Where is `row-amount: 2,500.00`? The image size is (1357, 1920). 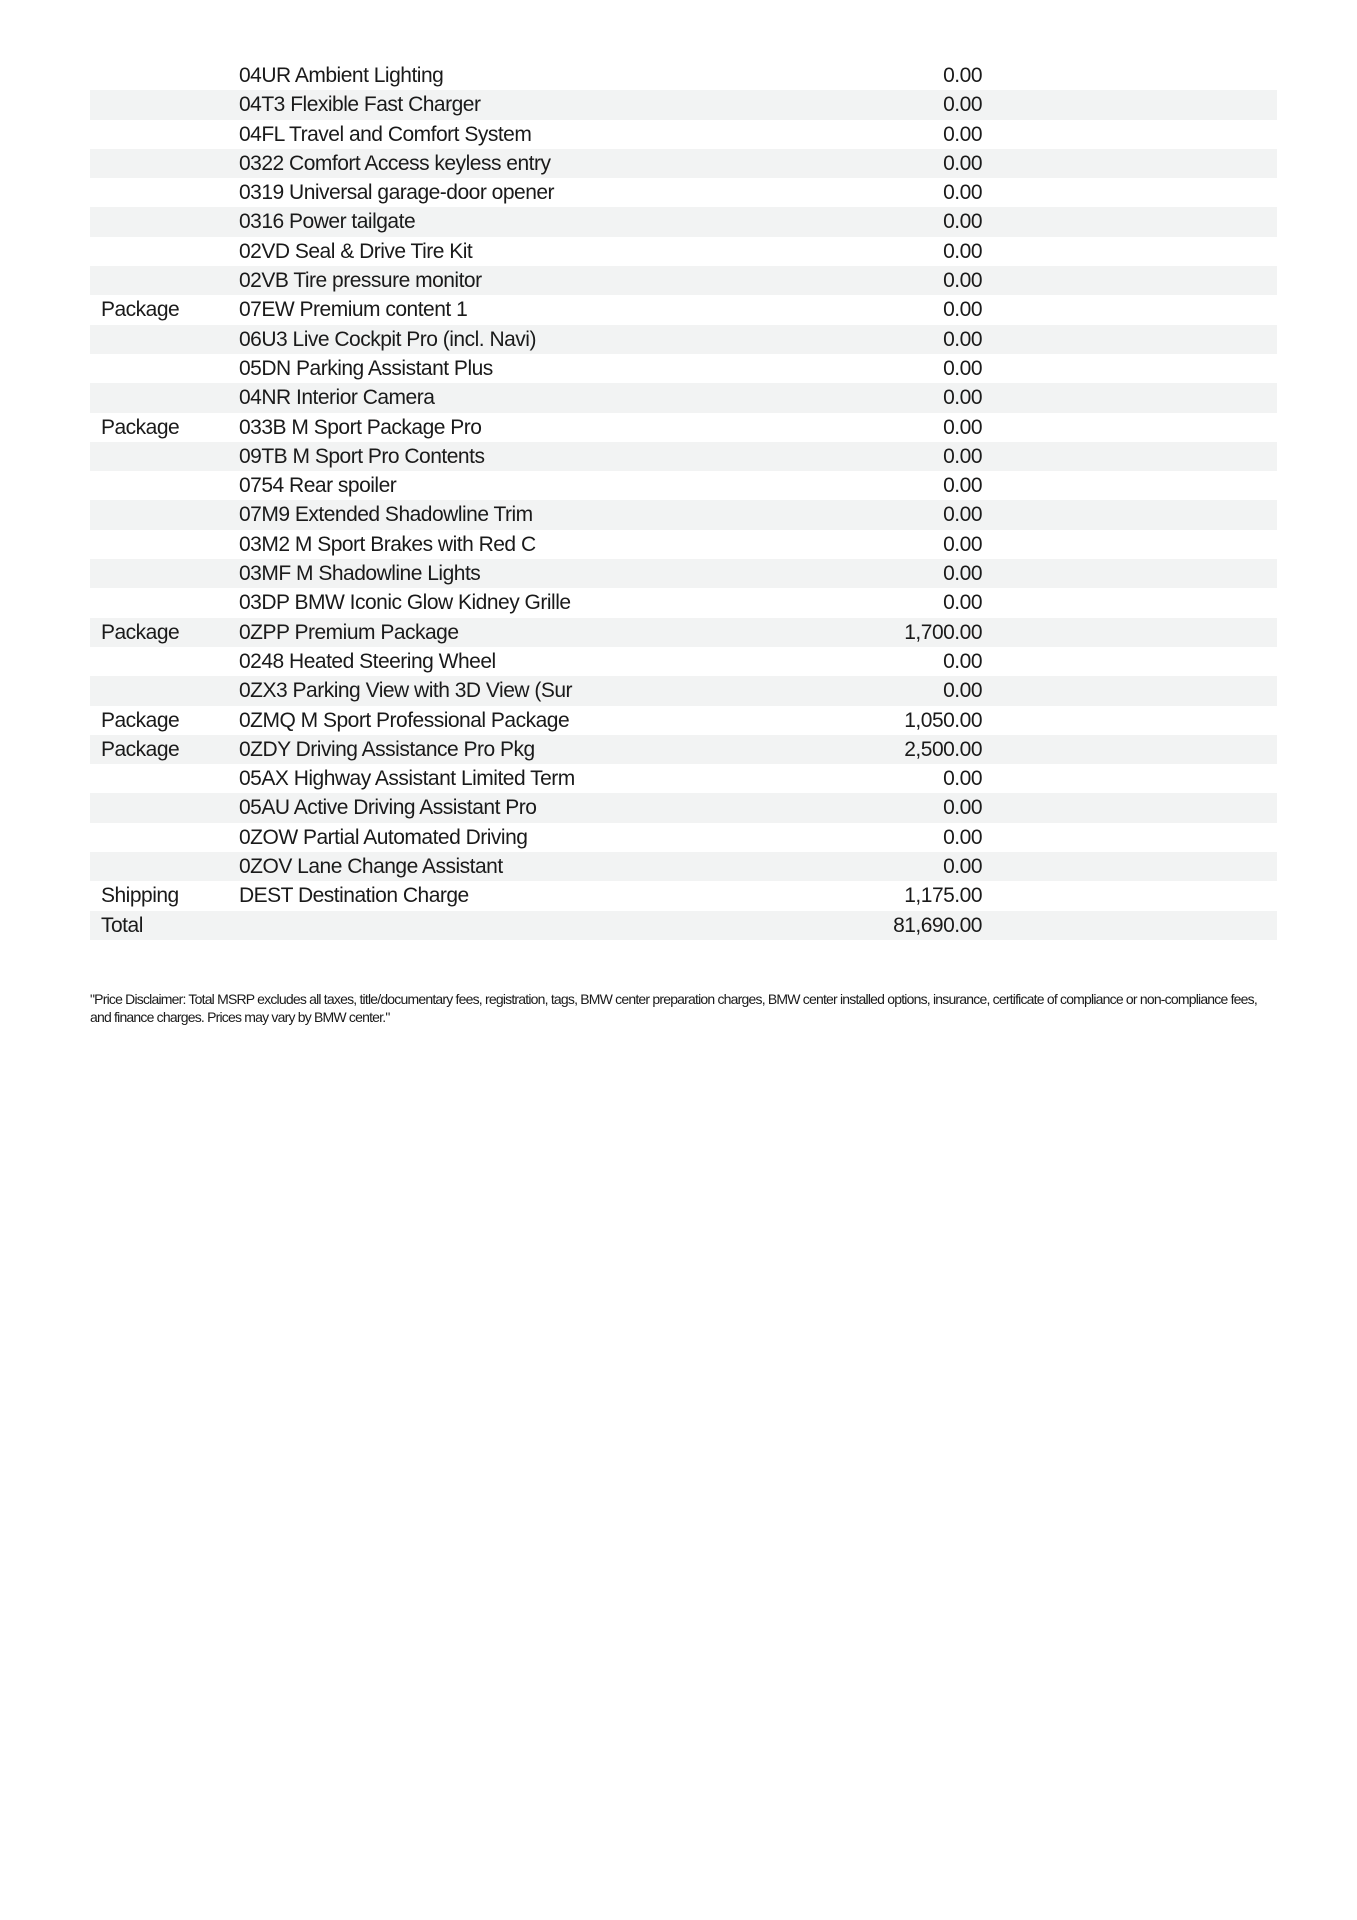 row-amount: 2,500.00 is located at coordinates (943, 749).